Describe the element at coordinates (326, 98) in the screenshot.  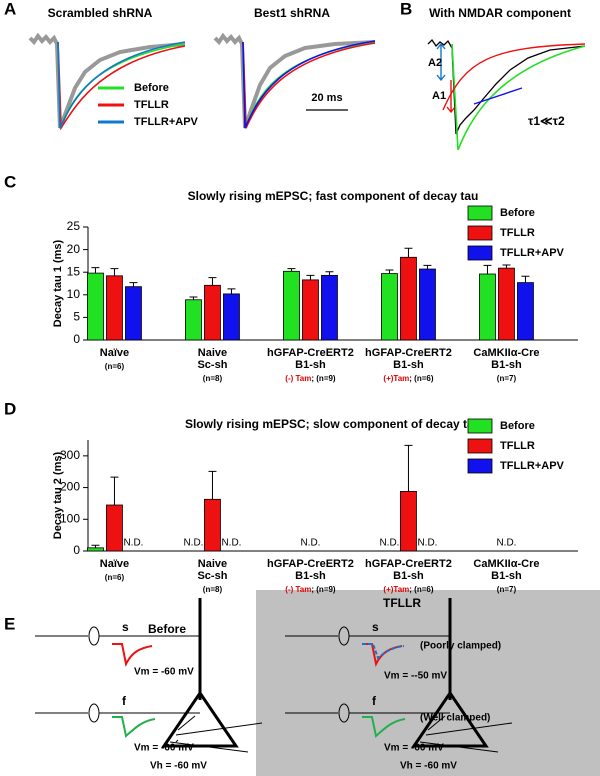
I see `scale-label: 20 ms` at that location.